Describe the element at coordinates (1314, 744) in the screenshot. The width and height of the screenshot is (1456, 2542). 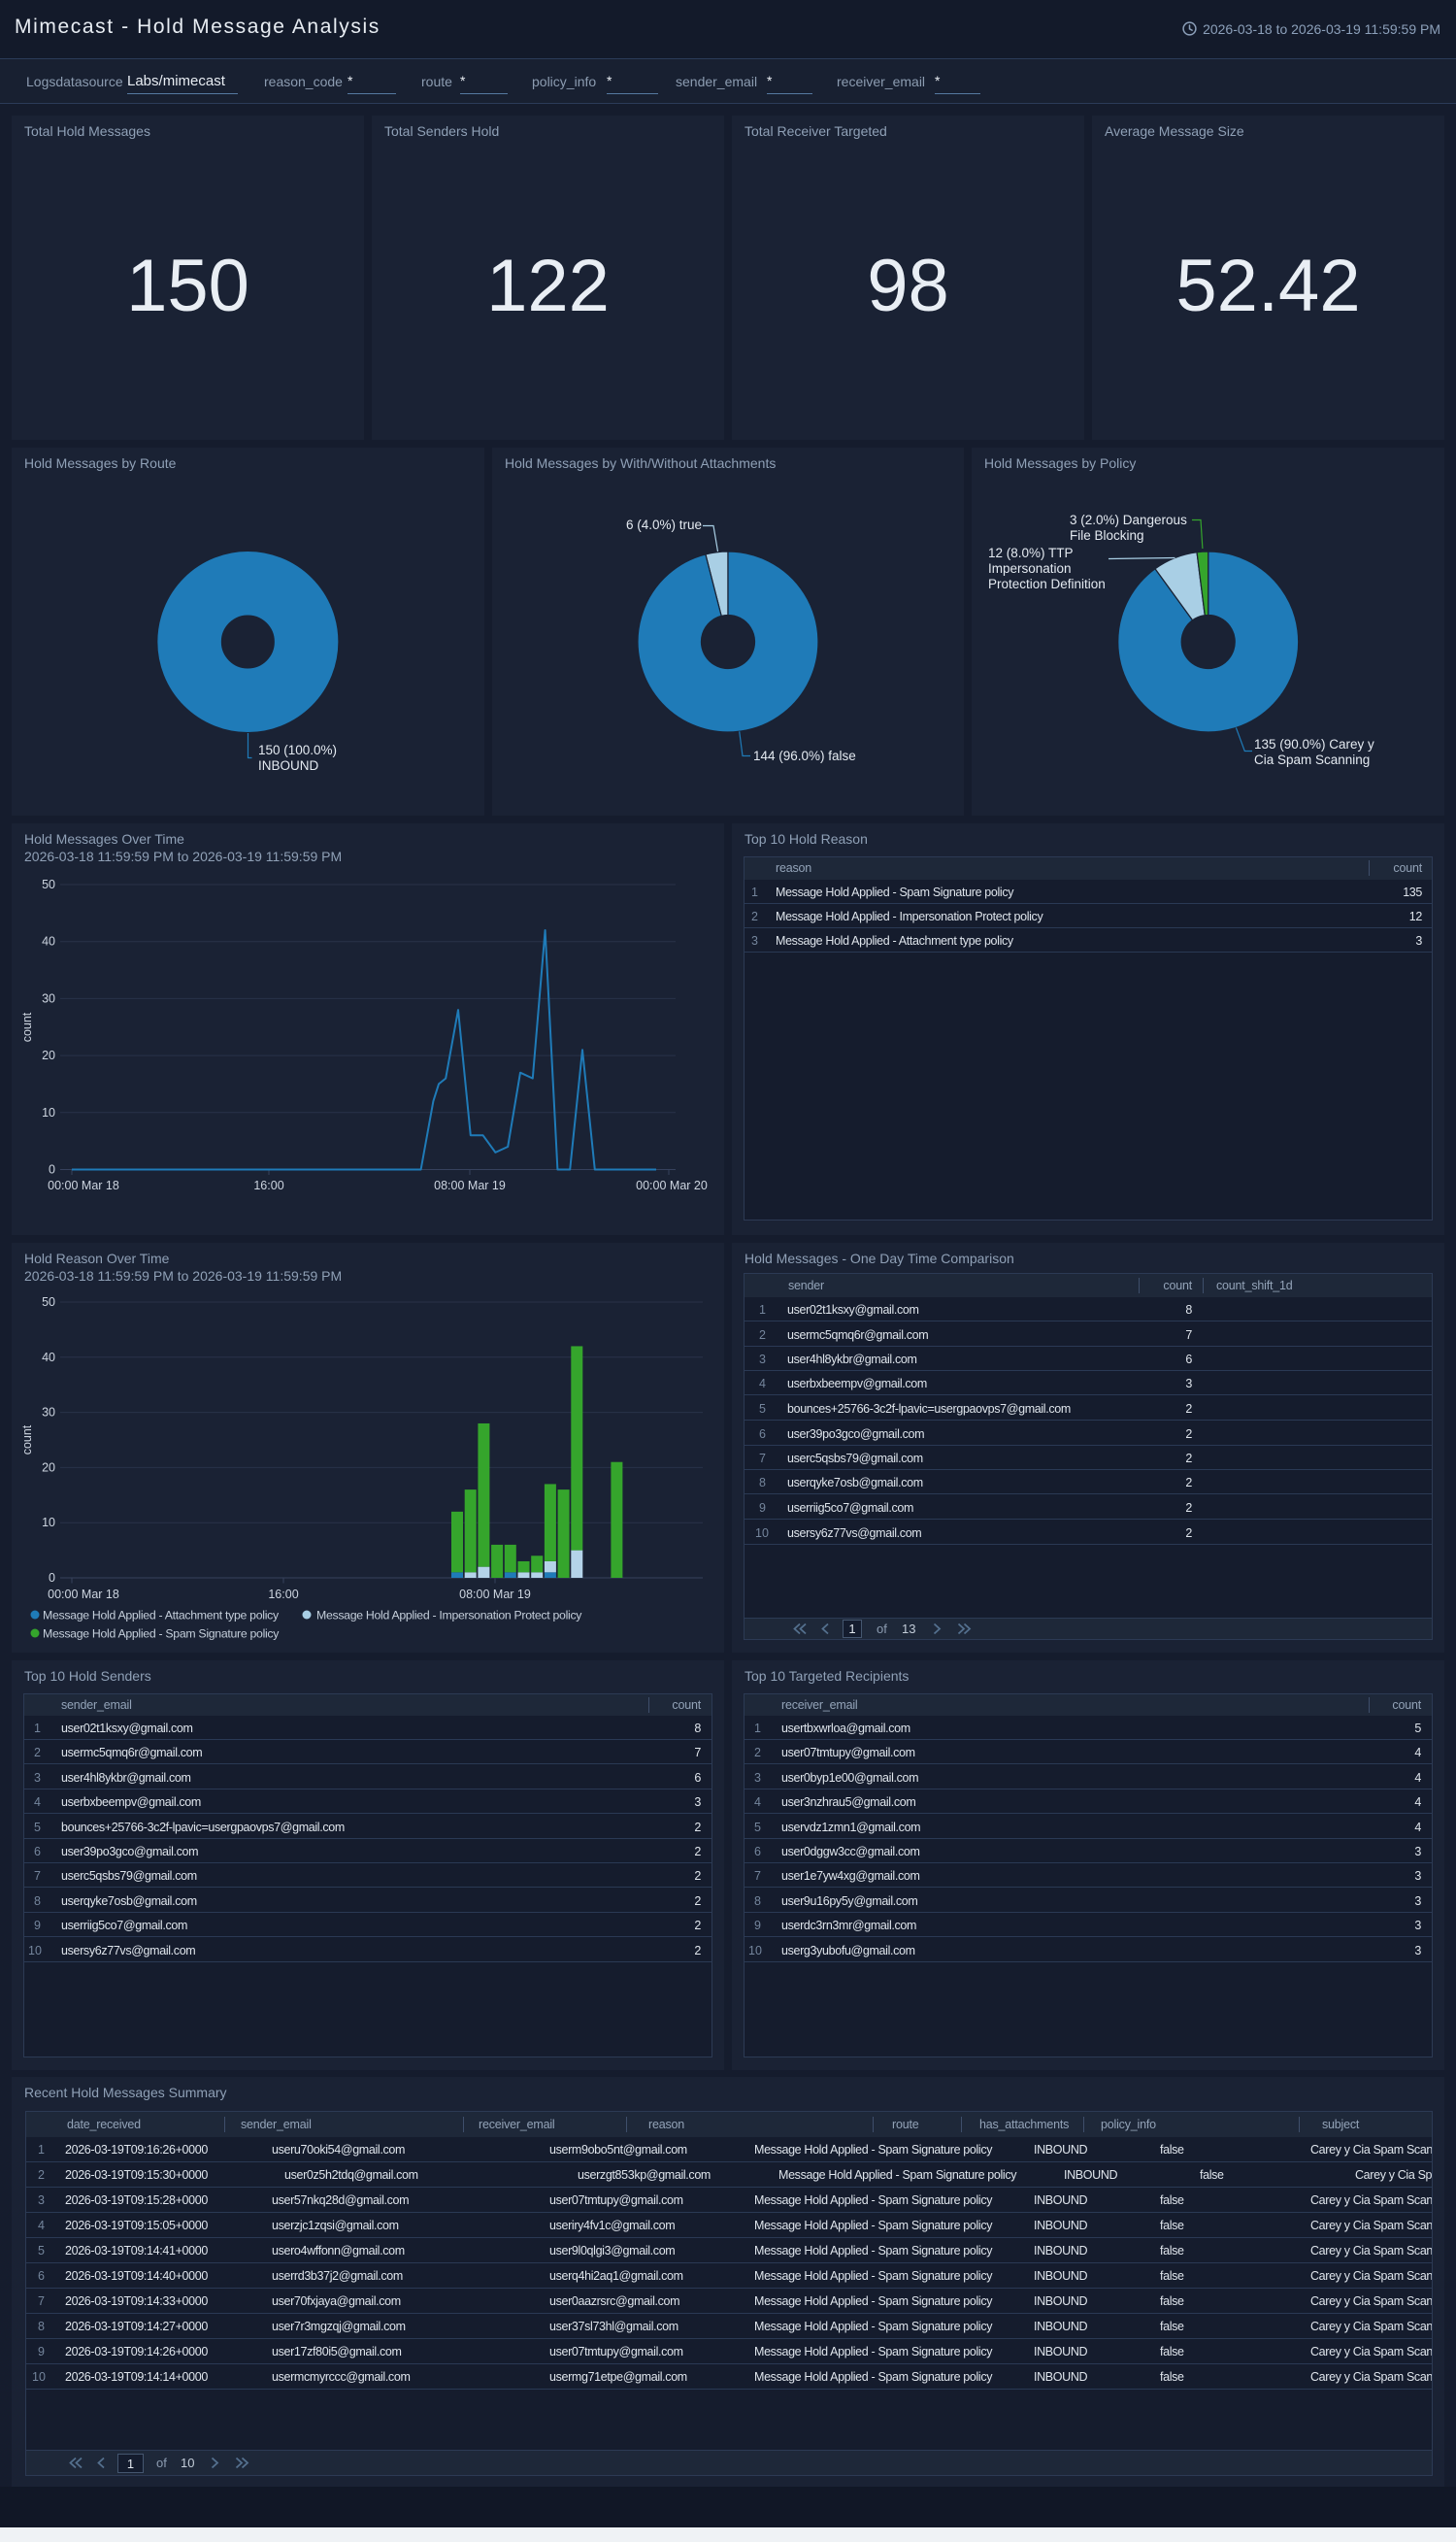
I see `svg-text: 135 (90.0%) Carey y` at that location.